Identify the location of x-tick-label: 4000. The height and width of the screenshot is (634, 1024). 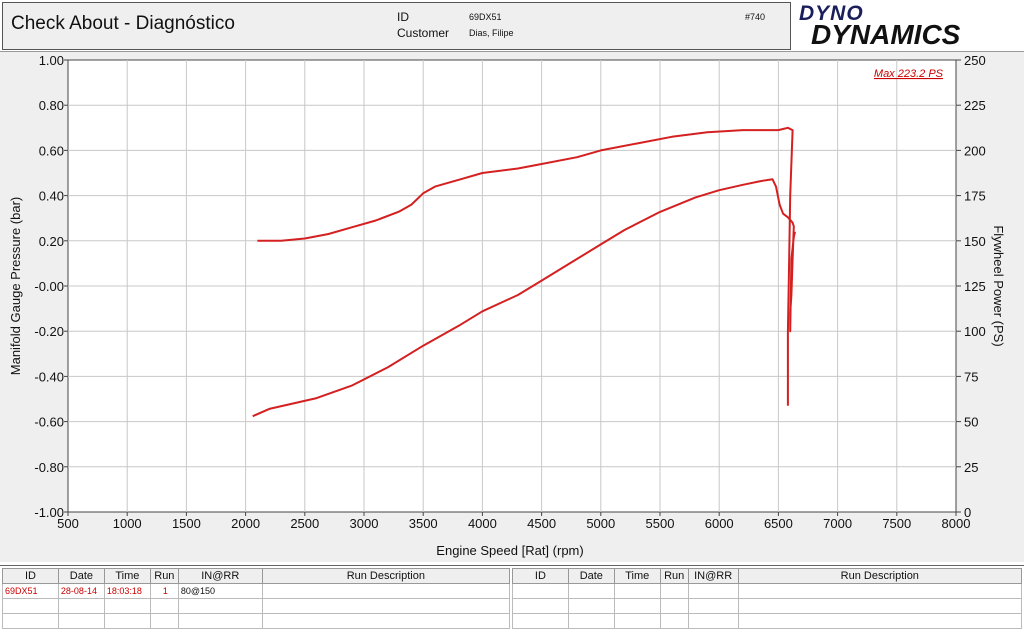
(482, 523).